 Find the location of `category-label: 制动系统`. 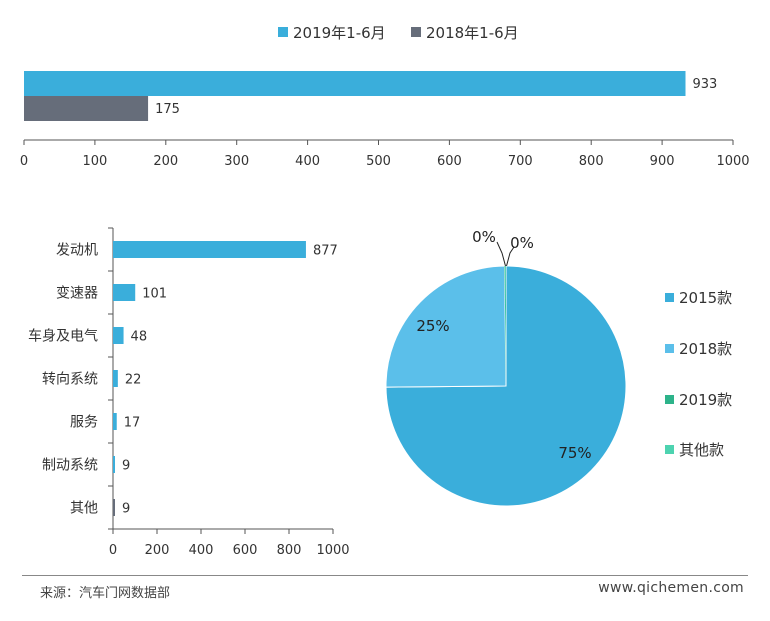

category-label: 制动系统 is located at coordinates (70, 466).